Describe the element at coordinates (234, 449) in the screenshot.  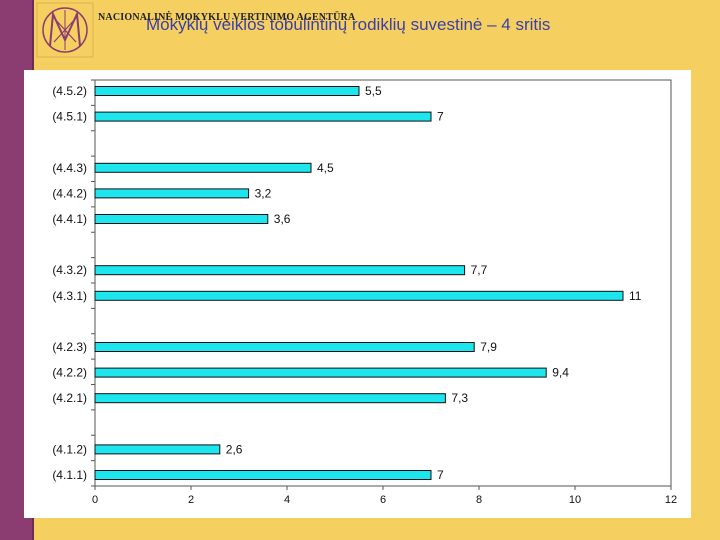
I see `bar-value-label: 2,6` at that location.